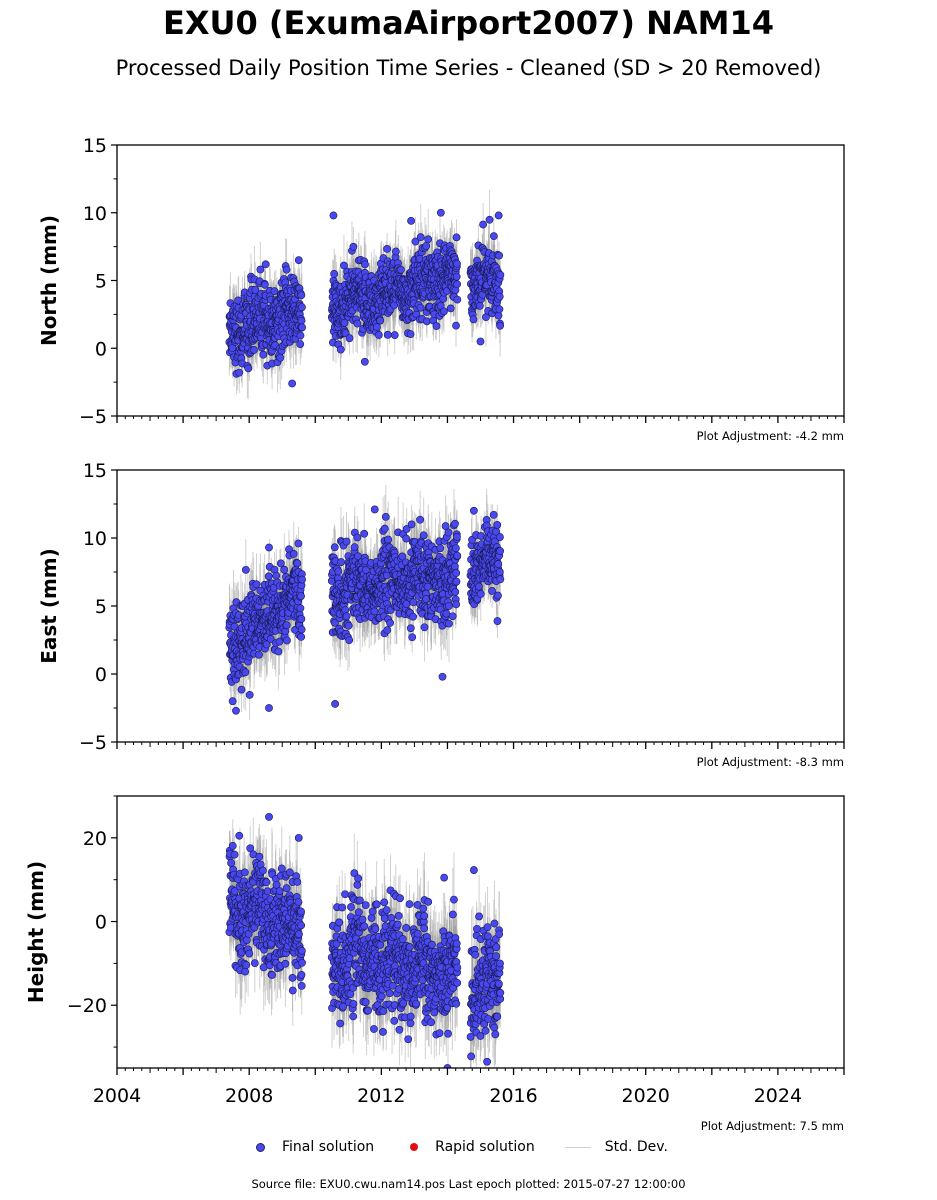  I want to click on plot-adjustment-note: Plot Adjustment: -4.2 mm, so click(770, 436).